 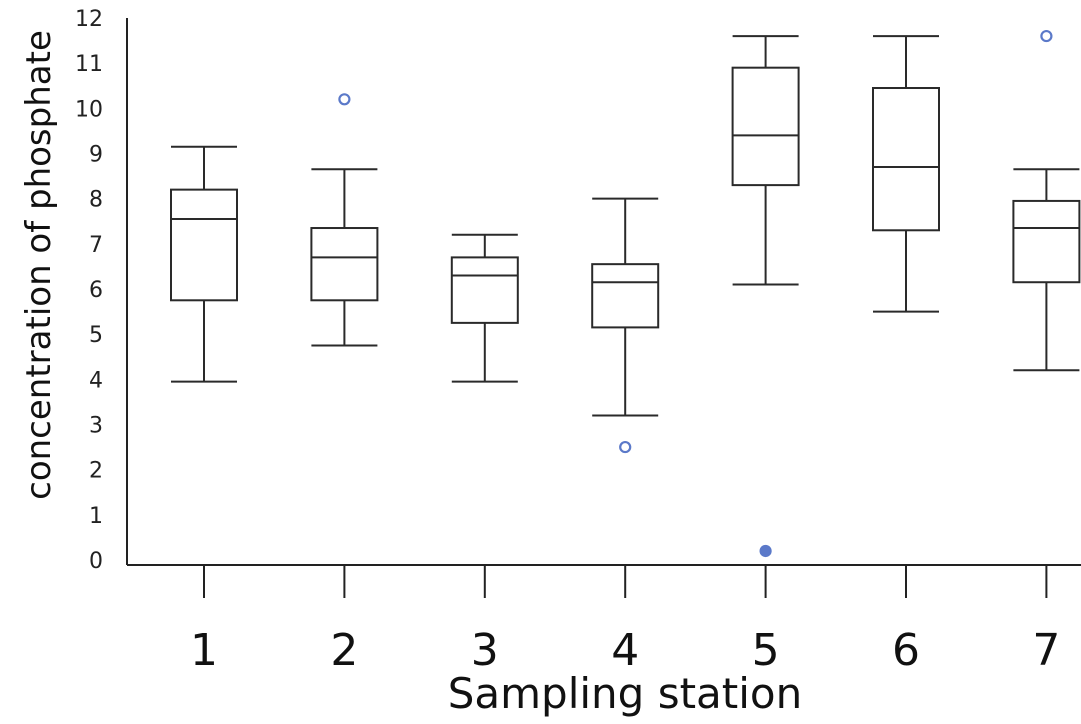 What do you see at coordinates (96, 516) in the screenshot?
I see `y-tick-label: 1` at bounding box center [96, 516].